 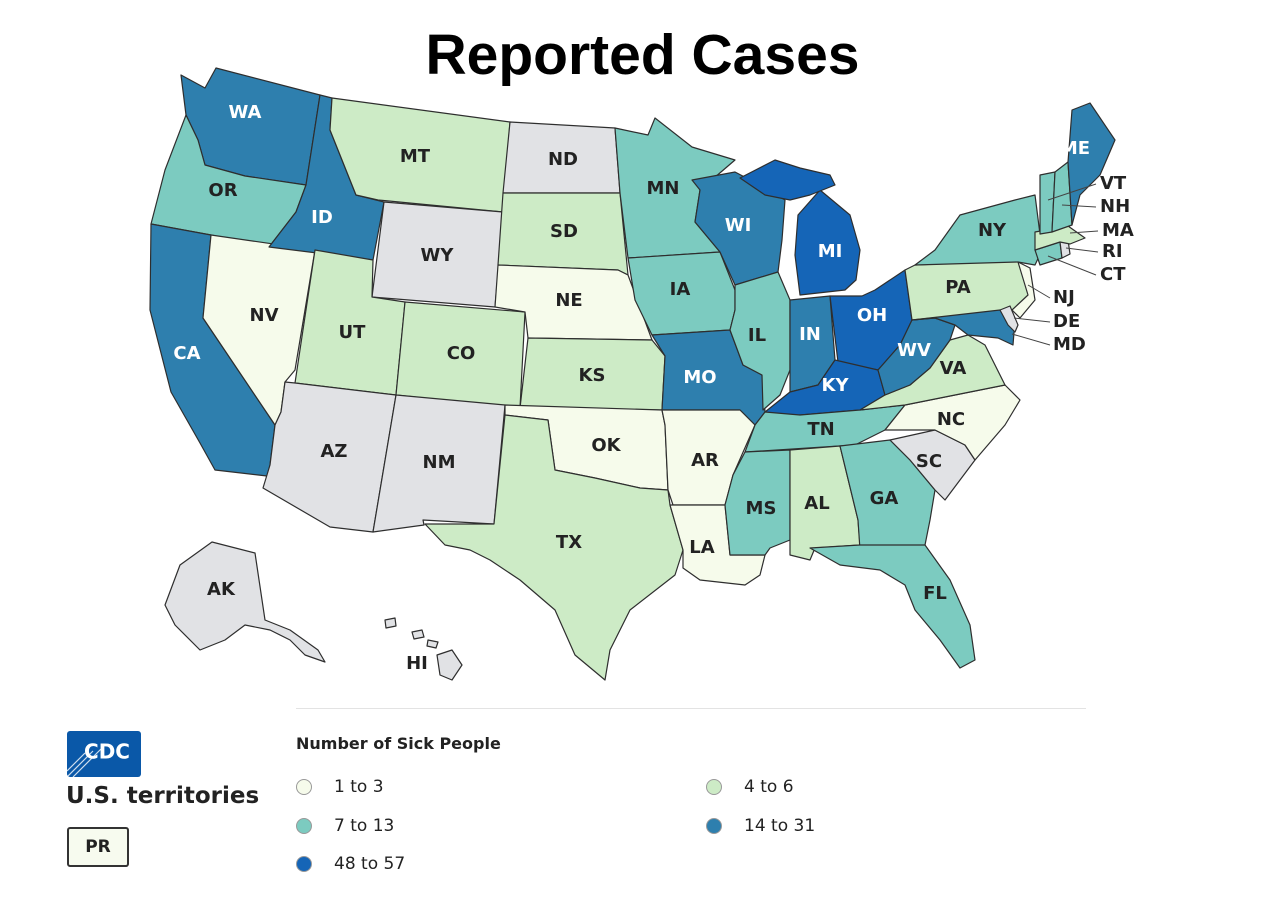 What do you see at coordinates (680, 289) in the screenshot?
I see `state-label-IA: IA` at bounding box center [680, 289].